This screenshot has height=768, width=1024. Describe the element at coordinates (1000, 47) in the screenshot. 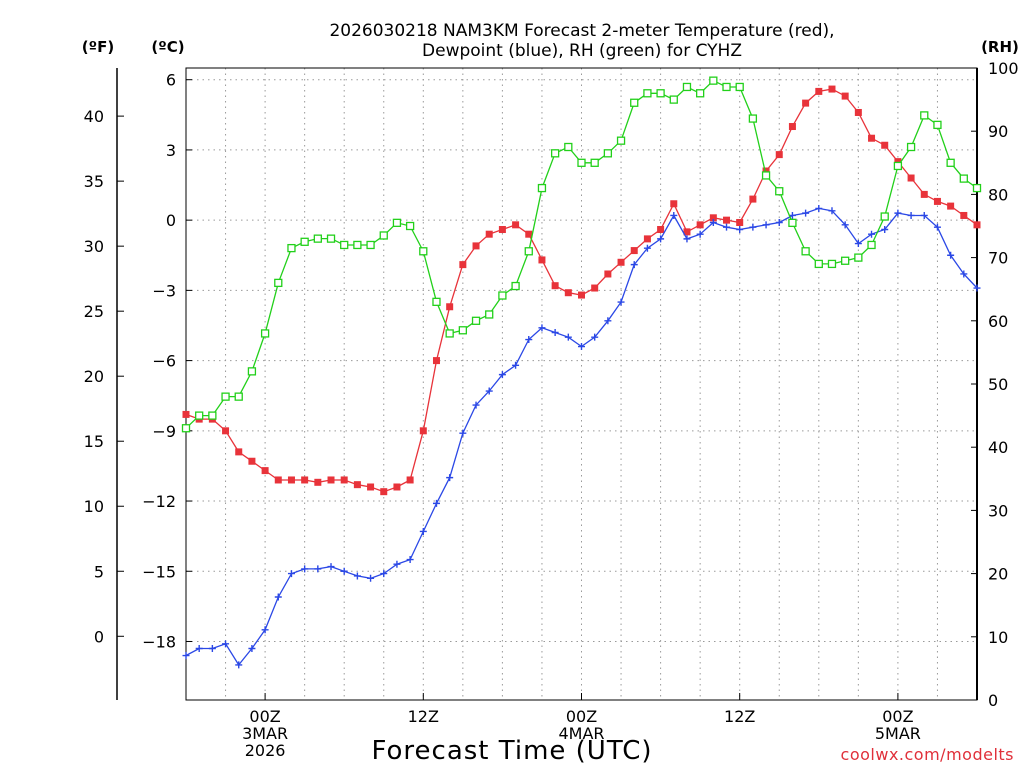

I see `rh-unit-label: (RH)` at that location.